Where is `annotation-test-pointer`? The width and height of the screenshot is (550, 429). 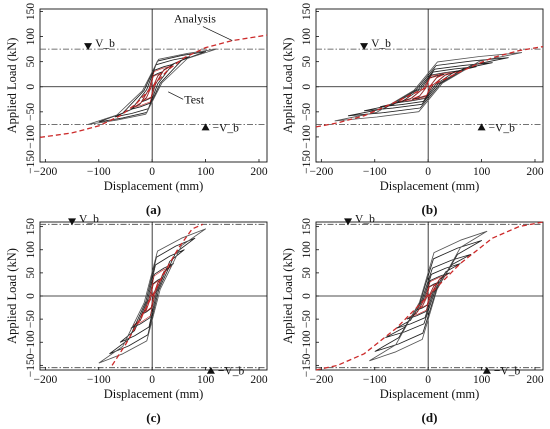 annotation-test-pointer is located at coordinates (176, 95).